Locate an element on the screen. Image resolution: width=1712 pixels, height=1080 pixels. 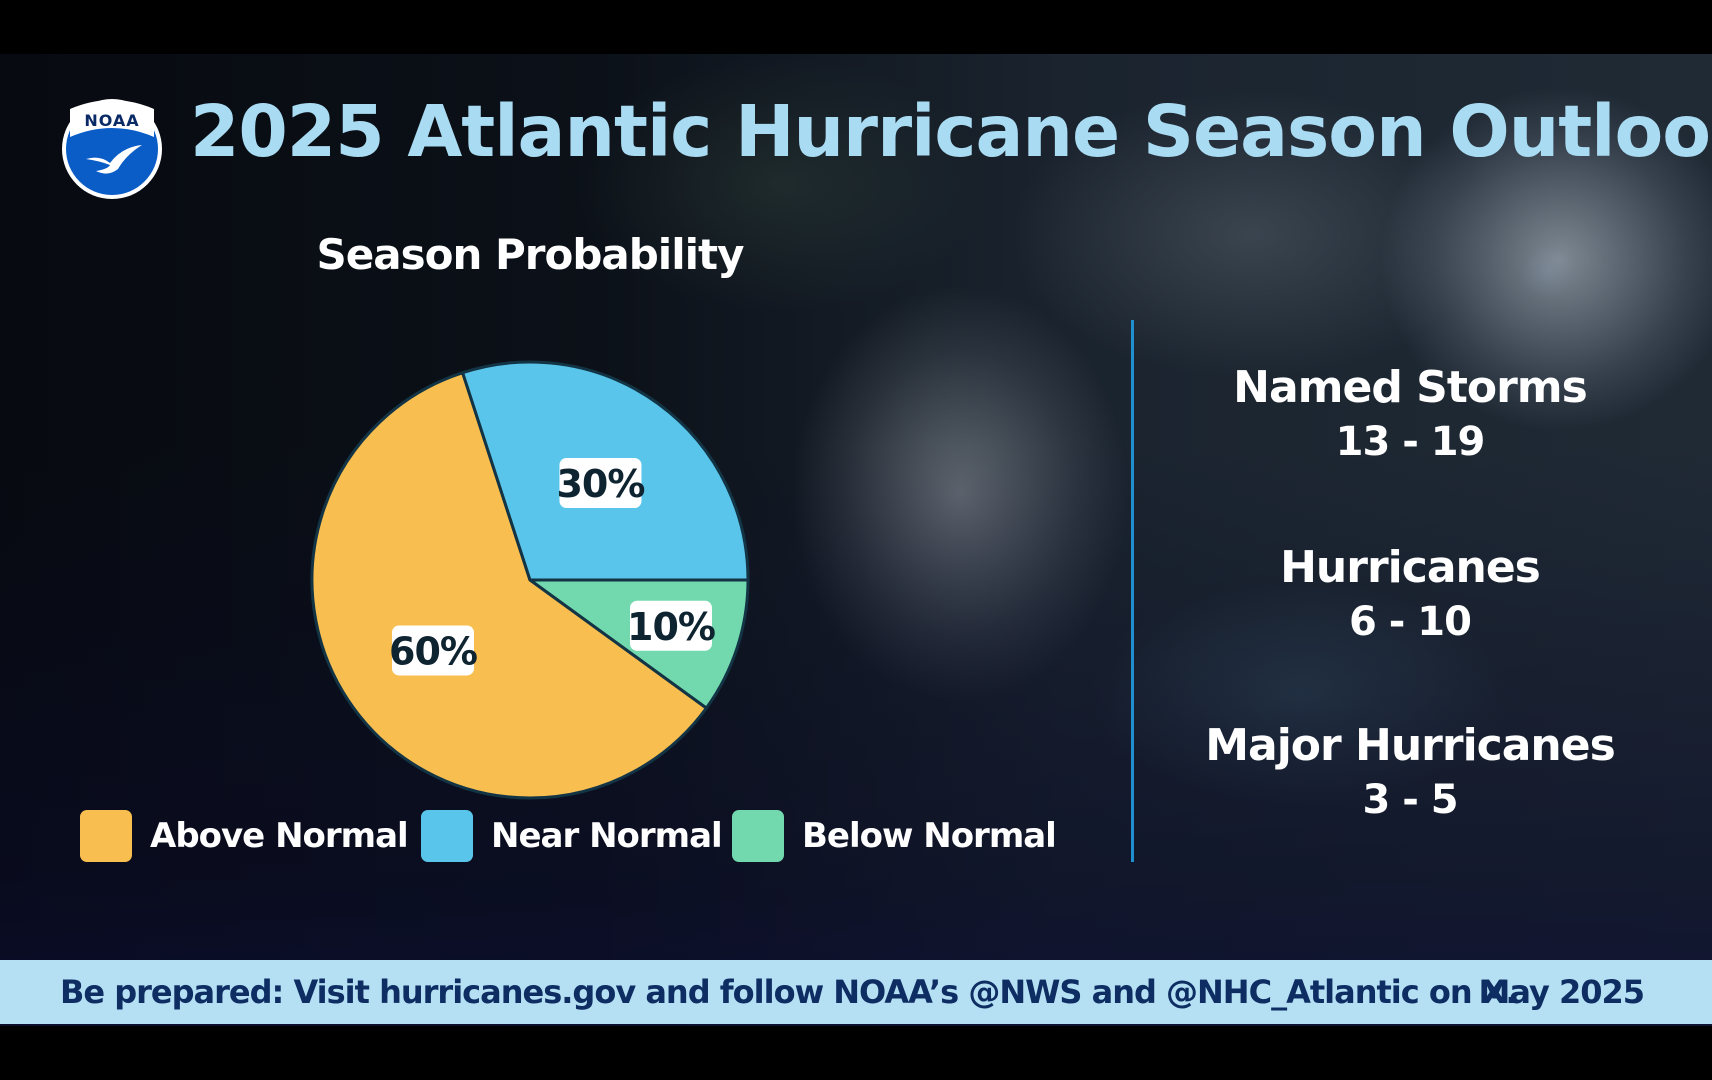
pie-slice-above-normal is located at coordinates (509, 585).